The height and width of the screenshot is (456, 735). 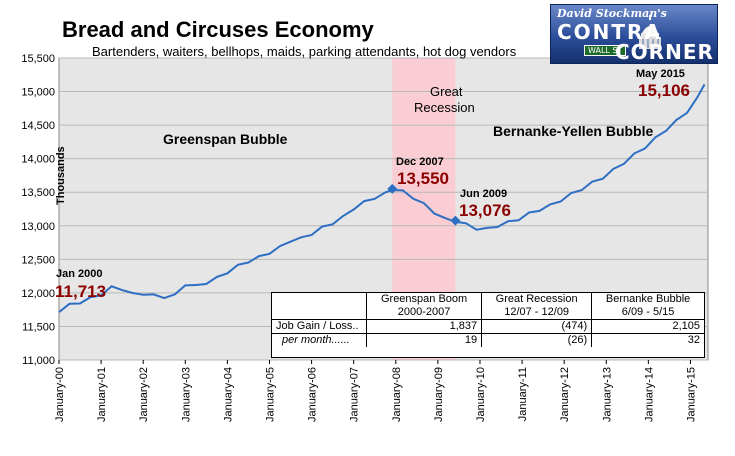 I want to click on table-col-header: Greenspan Boom, so click(x=423, y=299).